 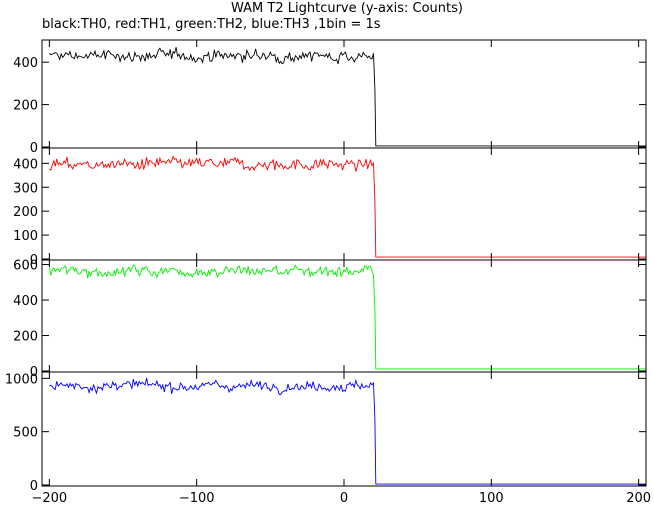 I want to click on chart-title: WAM T2 Lightcurve (y-axis: Counts), so click(x=347, y=8).